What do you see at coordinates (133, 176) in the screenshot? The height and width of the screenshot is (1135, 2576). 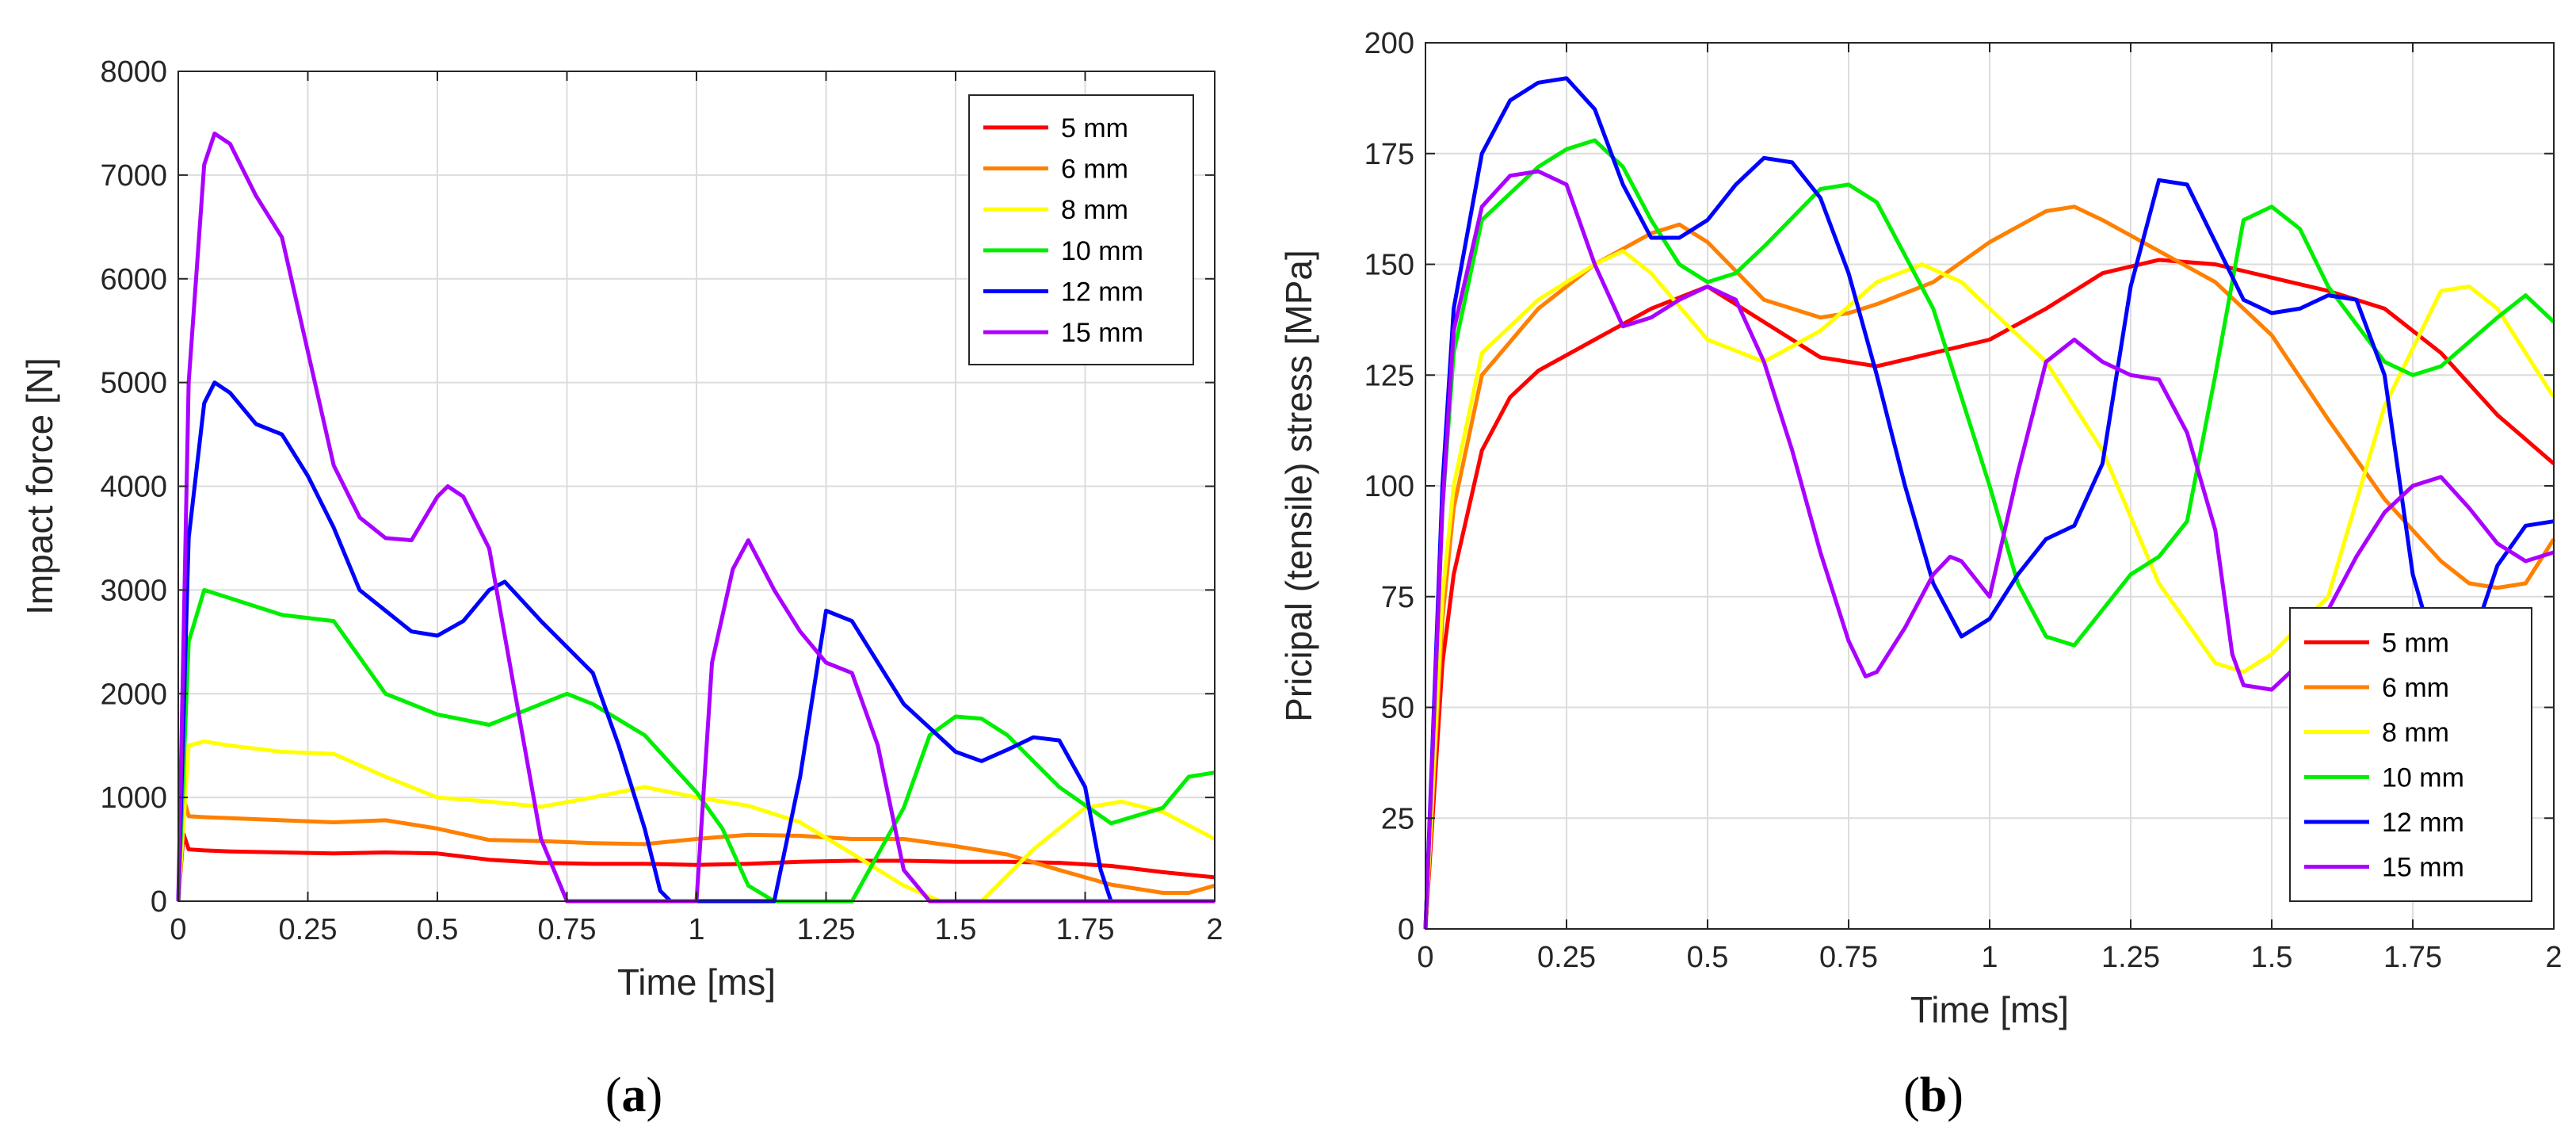 I see `y-tick-label: 7000` at bounding box center [133, 176].